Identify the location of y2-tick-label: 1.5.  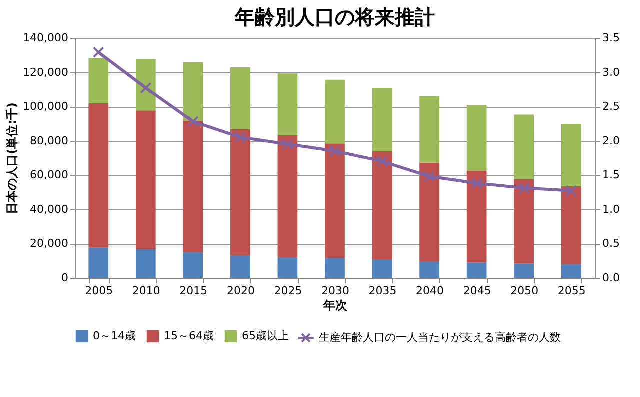
(611, 175).